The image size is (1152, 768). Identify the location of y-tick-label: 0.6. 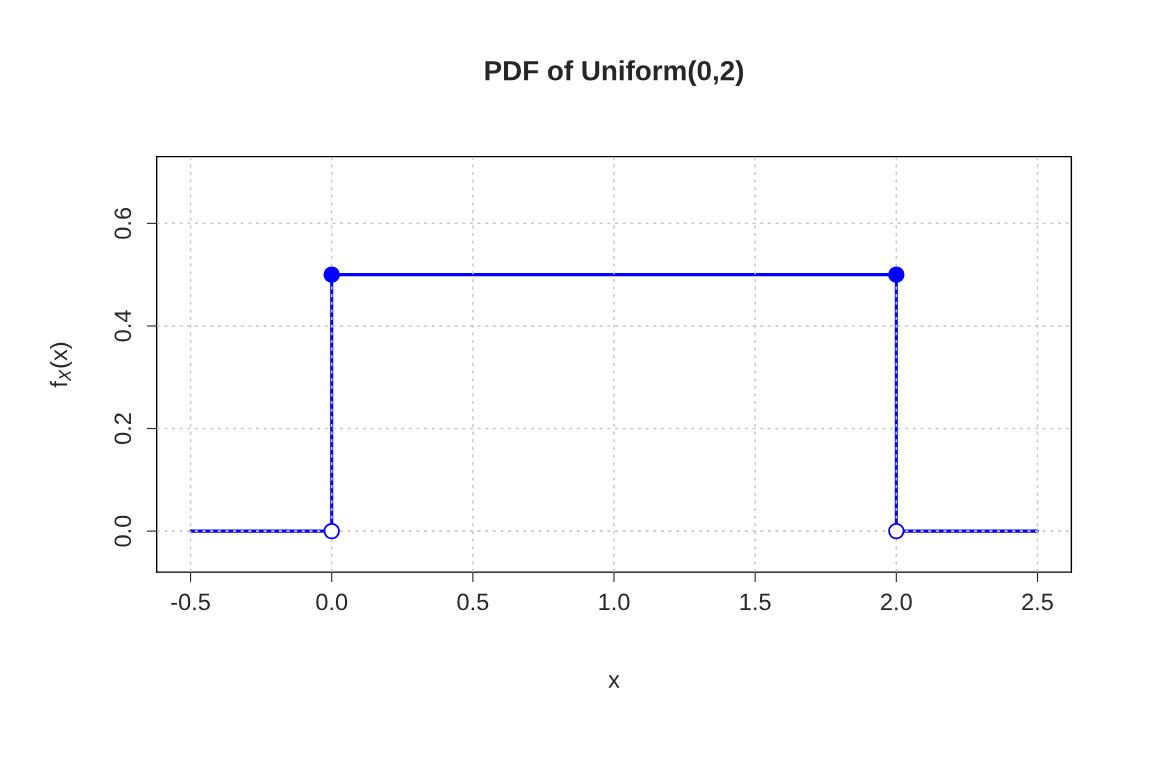
(123, 223).